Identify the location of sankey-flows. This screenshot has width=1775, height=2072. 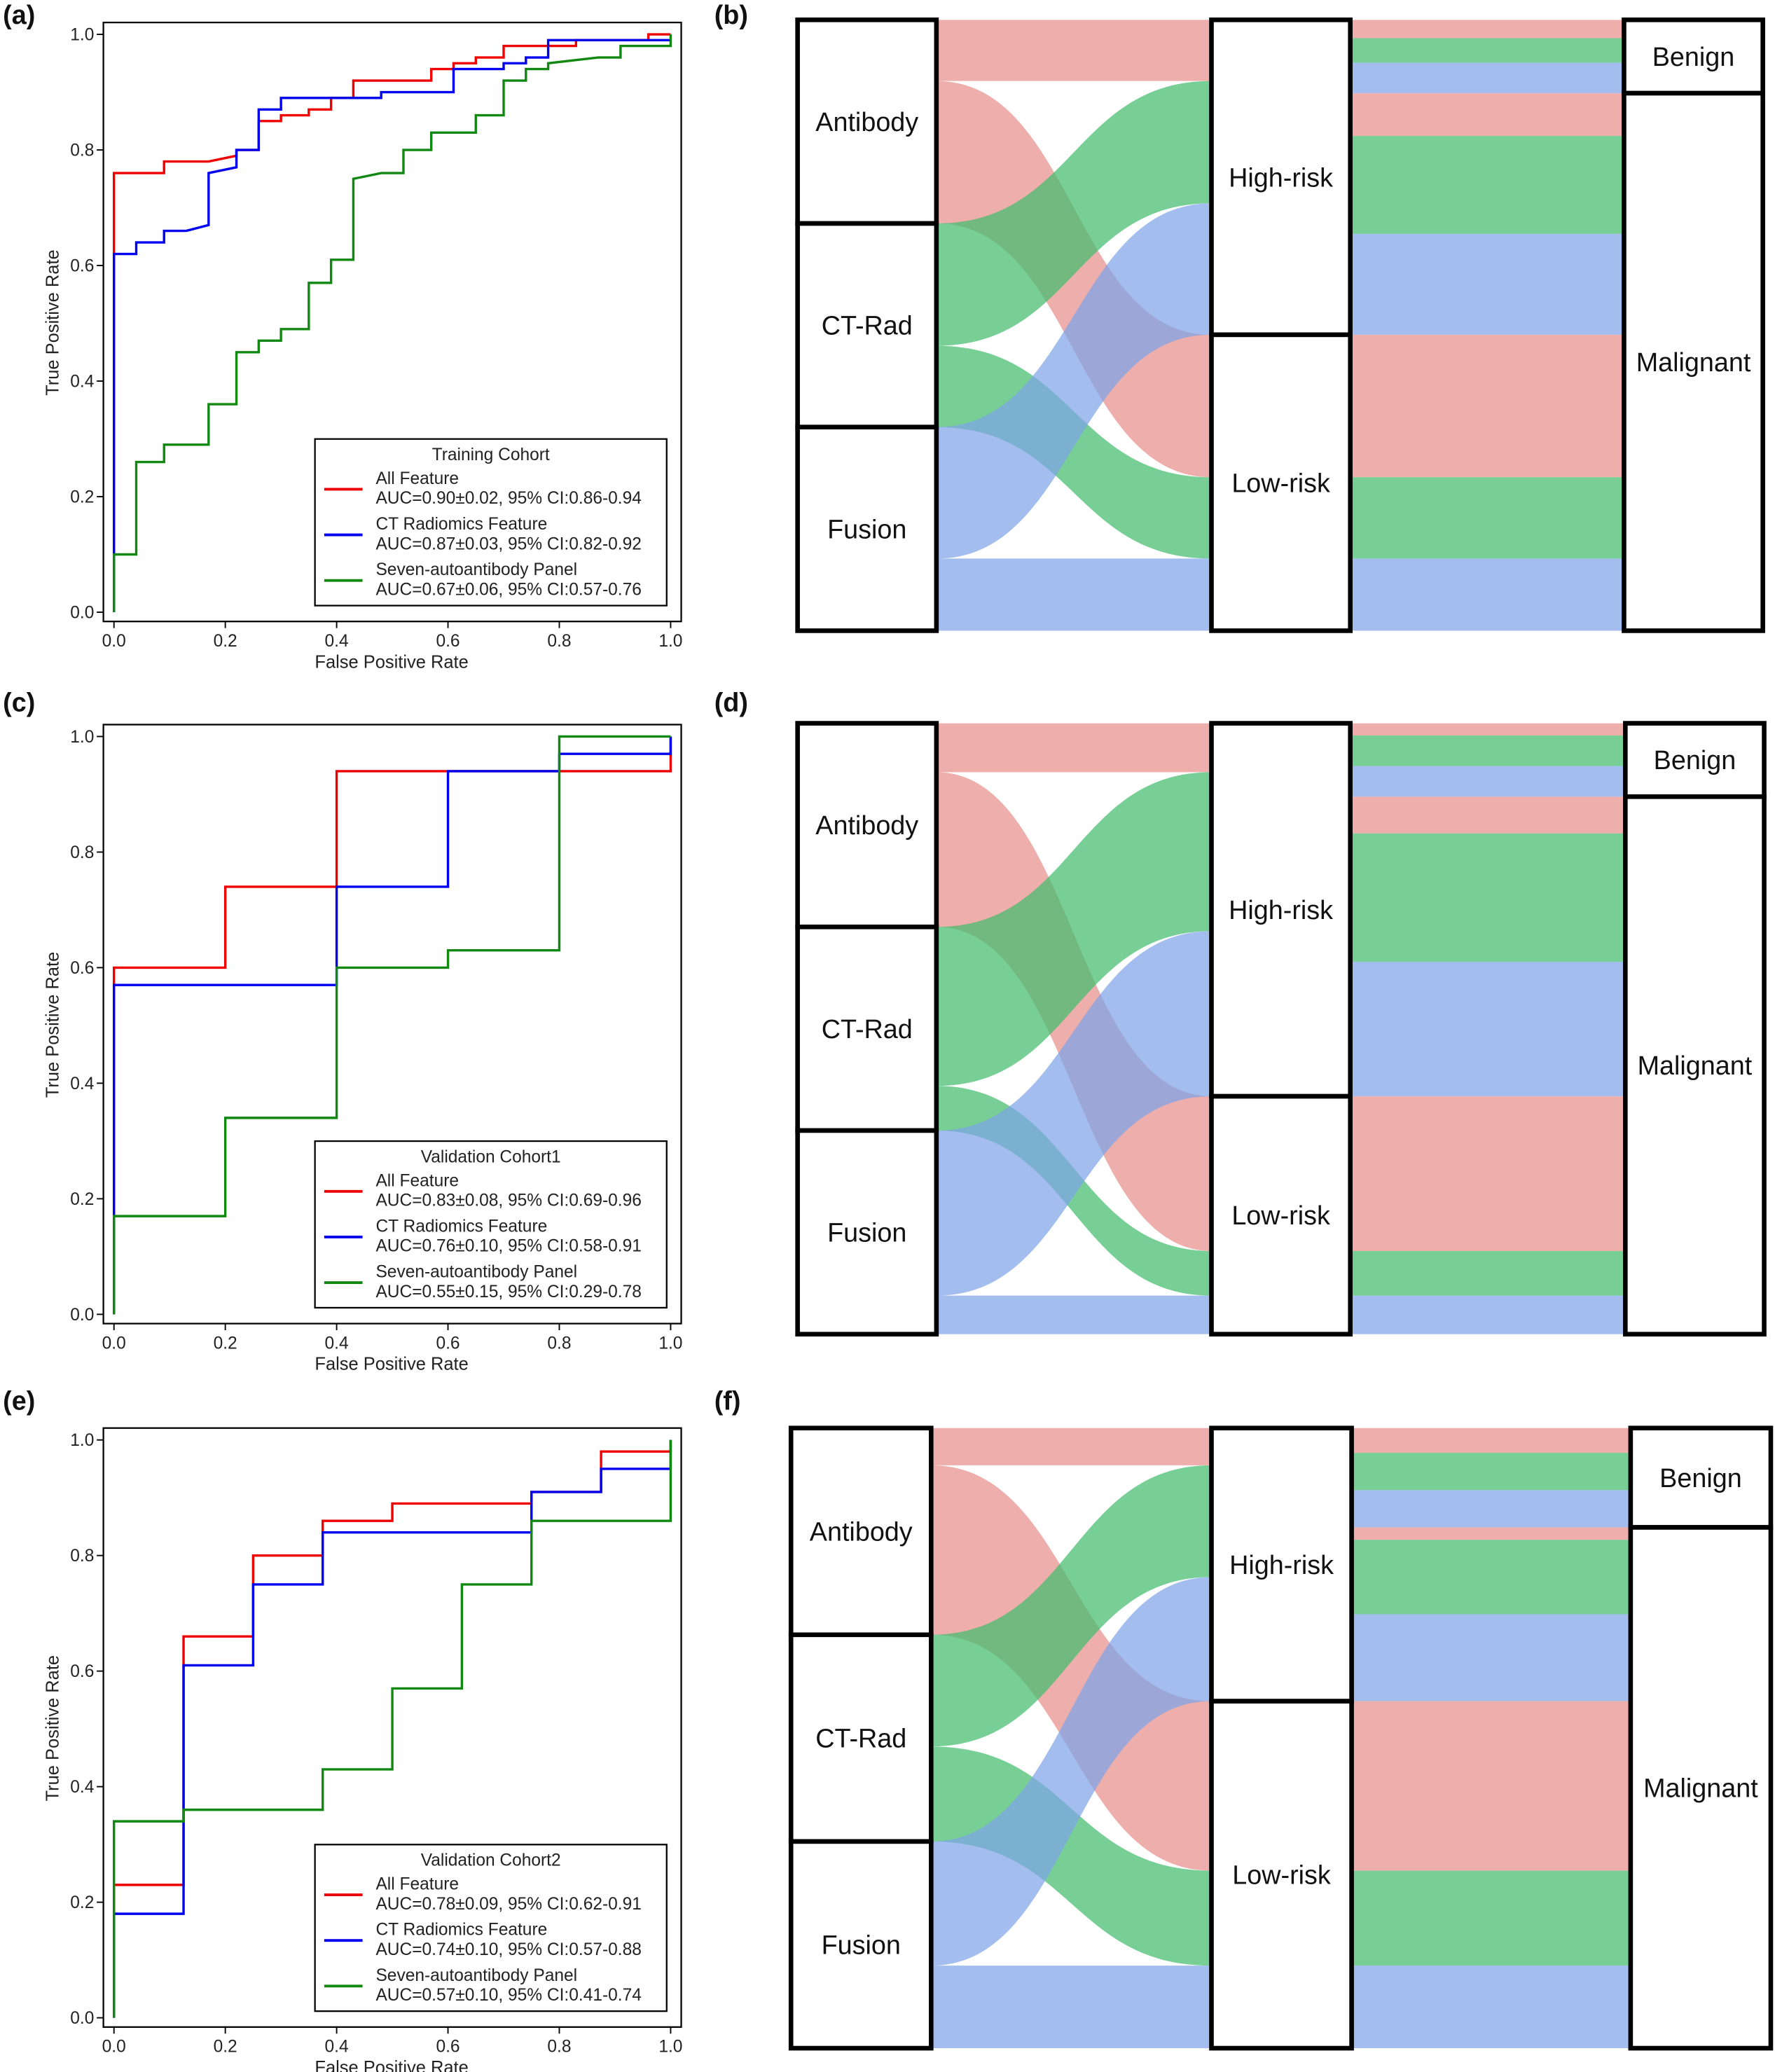
(1281, 1028).